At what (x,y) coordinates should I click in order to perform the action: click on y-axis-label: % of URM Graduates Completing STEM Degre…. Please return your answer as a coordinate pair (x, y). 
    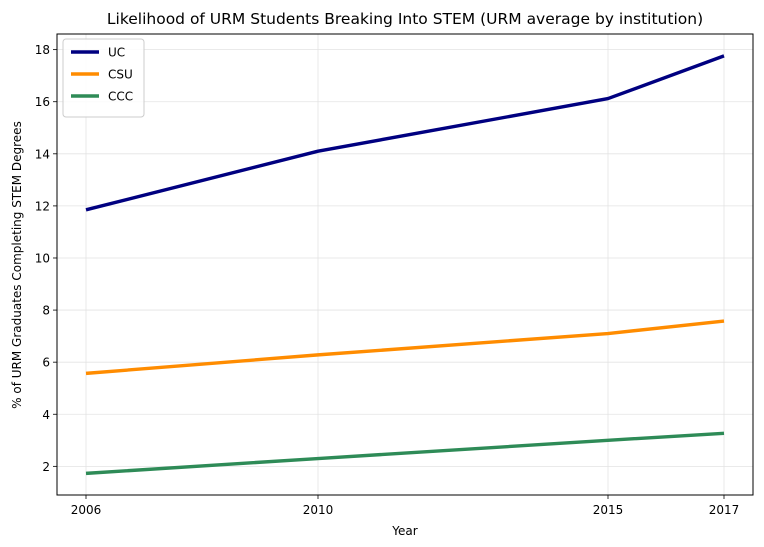
    Looking at the image, I should click on (17, 265).